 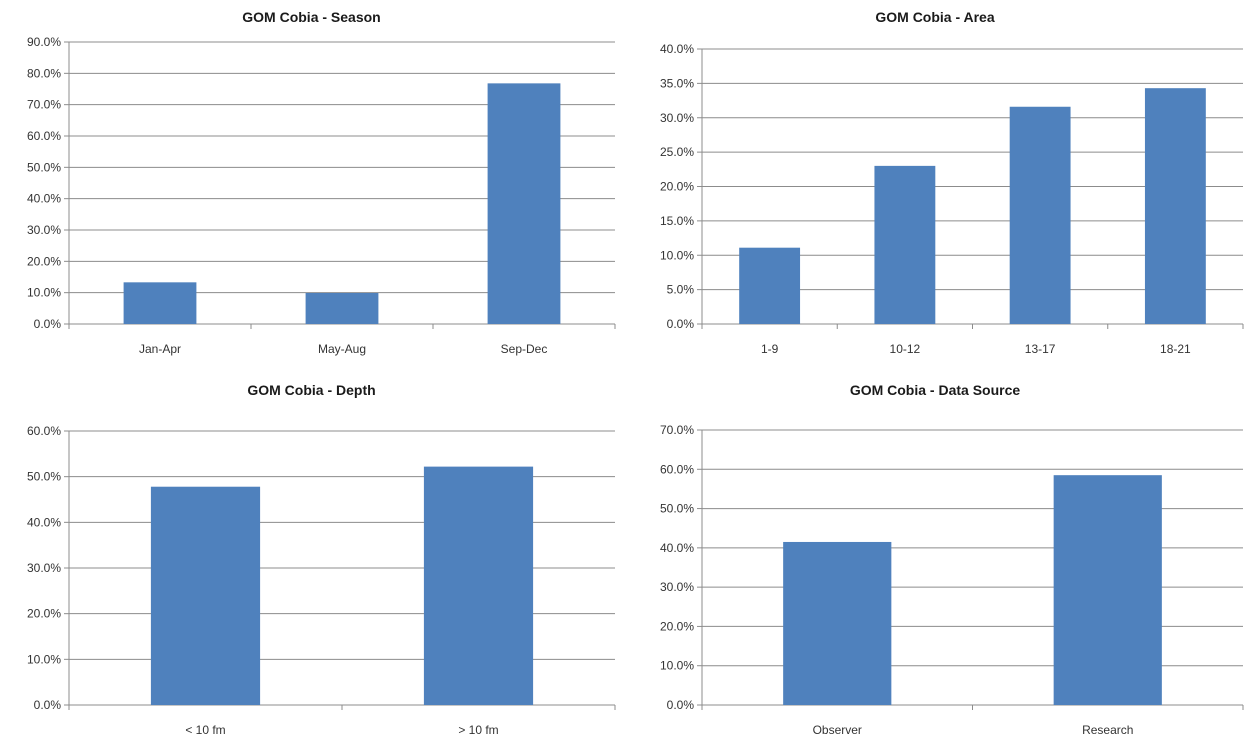 I want to click on bar-sep-dec, so click(x=524, y=203).